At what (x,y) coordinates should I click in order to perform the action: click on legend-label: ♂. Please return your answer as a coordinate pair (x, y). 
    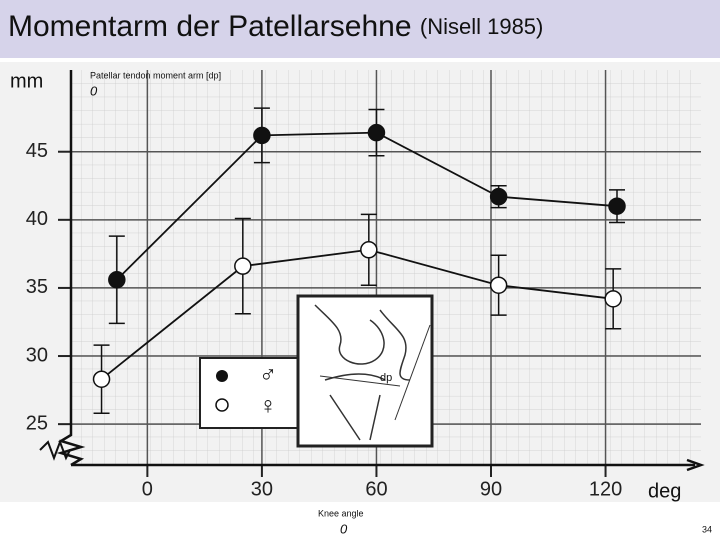
    Looking at the image, I should click on (268, 374).